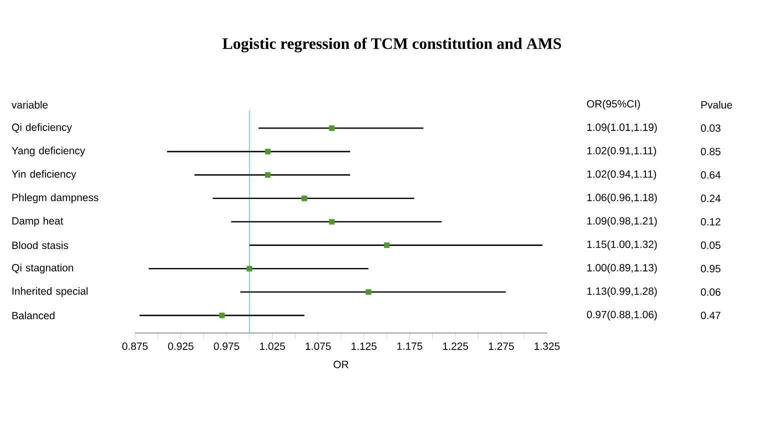 This screenshot has height=426, width=767. What do you see at coordinates (622, 128) in the screenshot?
I see `data-label: 1.09(1.01,1.19)` at bounding box center [622, 128].